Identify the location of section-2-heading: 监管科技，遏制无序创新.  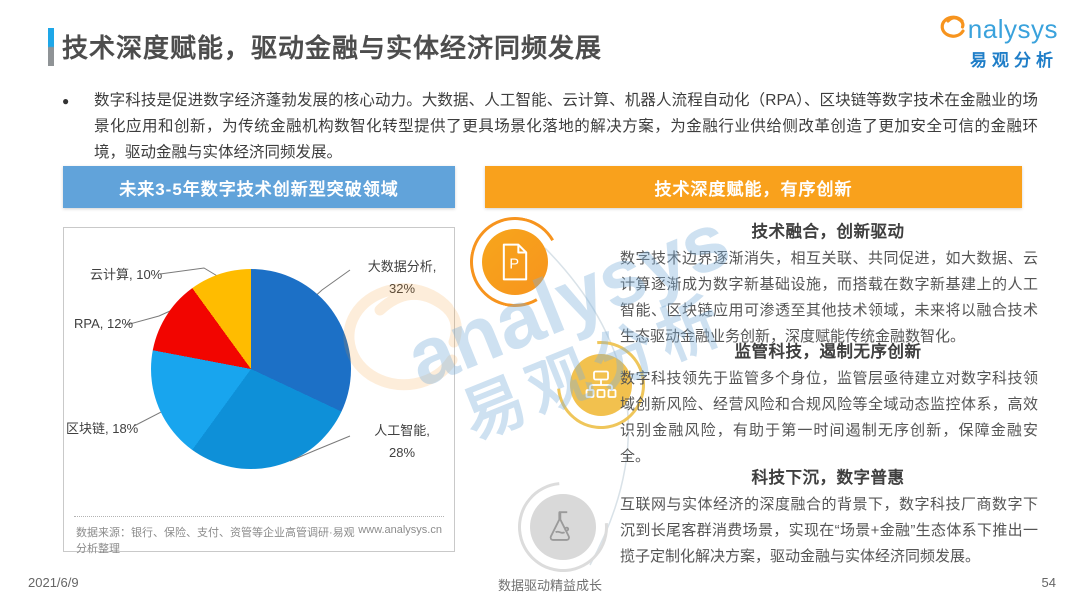
(828, 352).